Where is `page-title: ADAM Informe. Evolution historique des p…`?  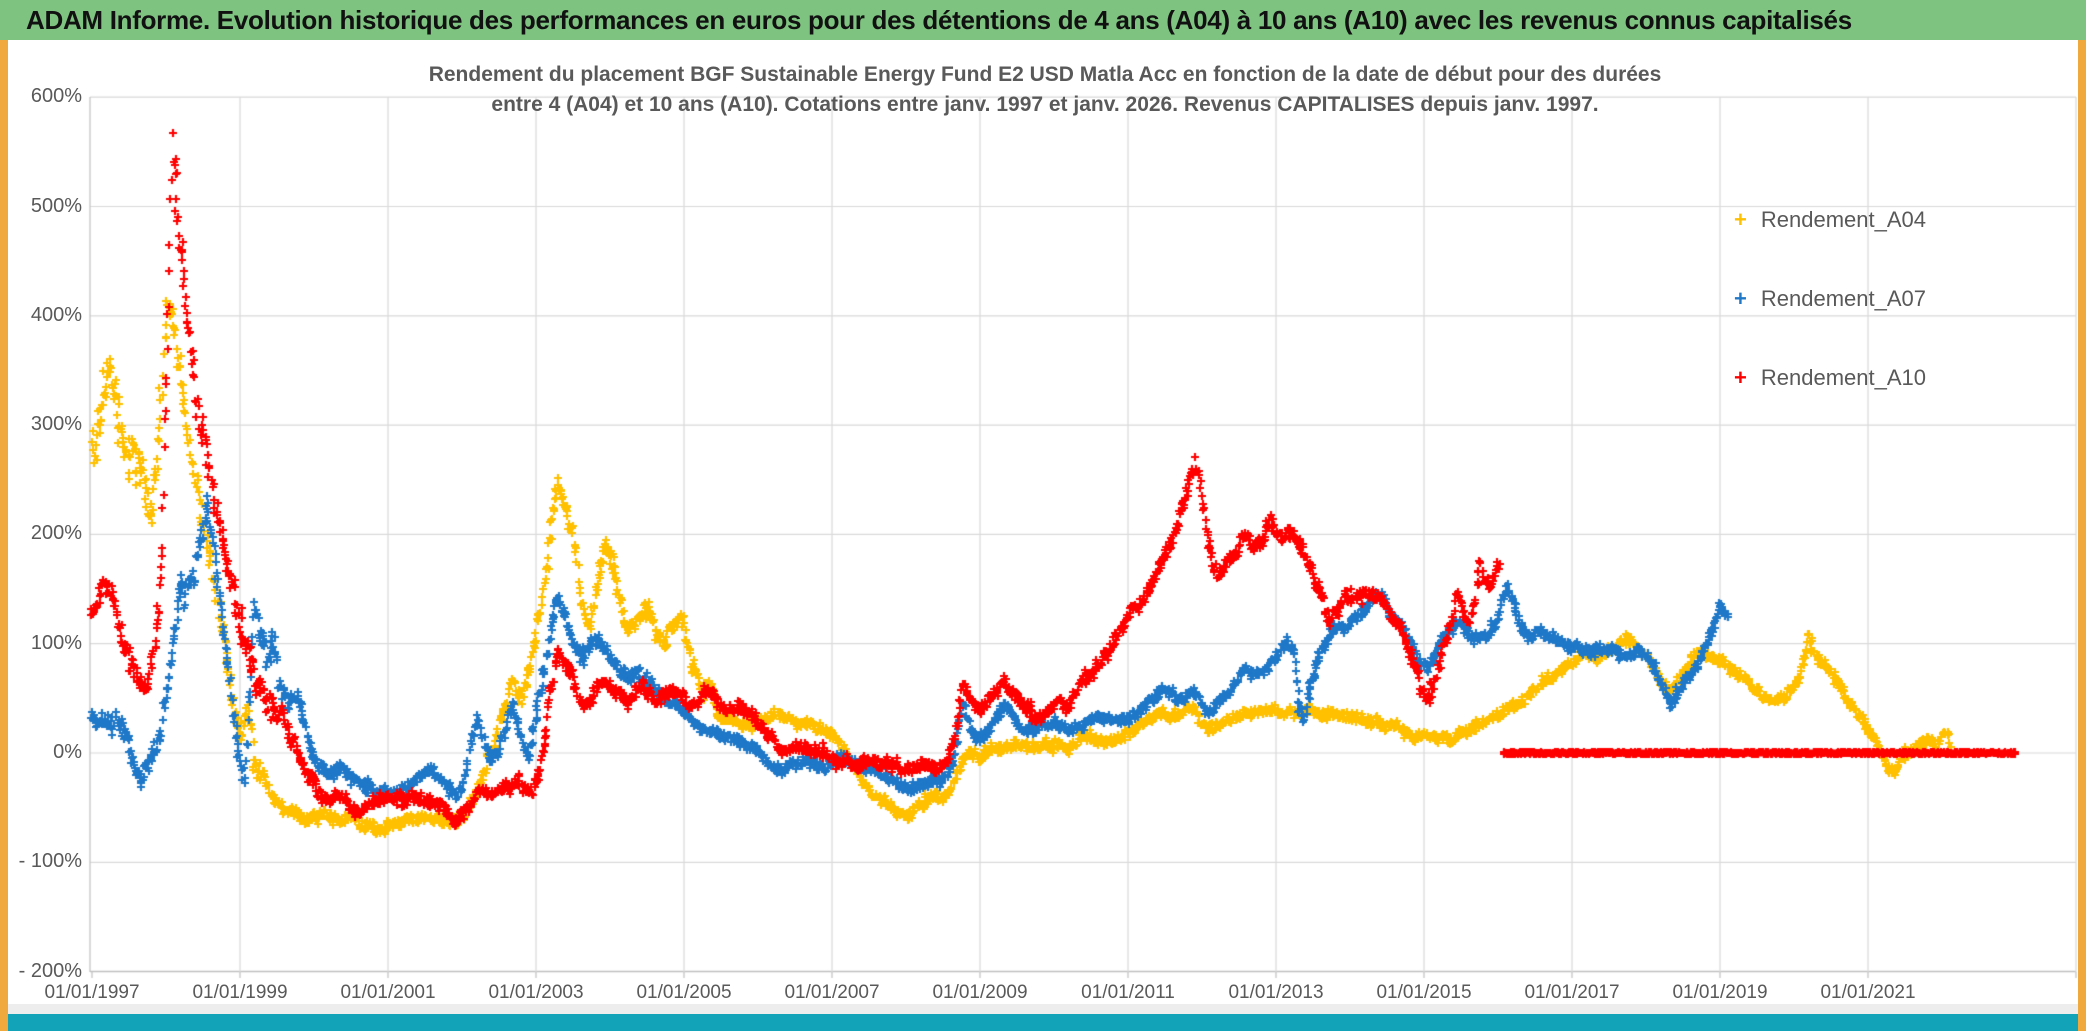 page-title: ADAM Informe. Evolution historique des p… is located at coordinates (939, 19).